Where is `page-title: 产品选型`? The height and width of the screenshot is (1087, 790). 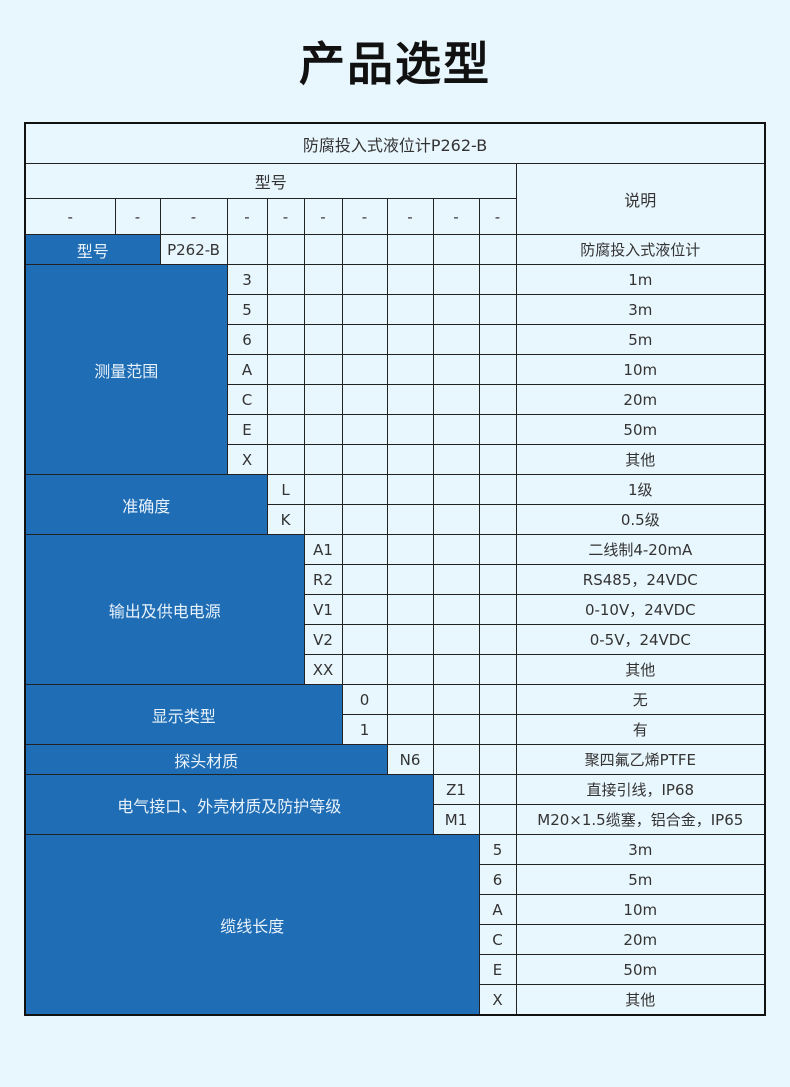
page-title: 产品选型 is located at coordinates (395, 64).